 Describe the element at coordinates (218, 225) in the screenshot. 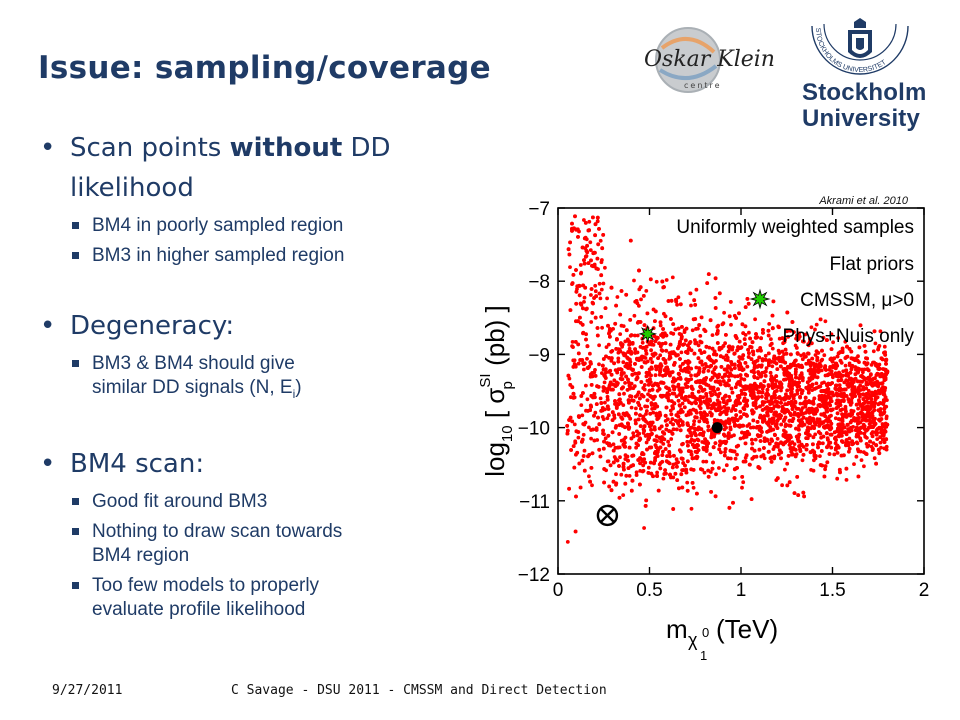

I see `sub-bullet-text: BM4 in poorly sampled region` at that location.